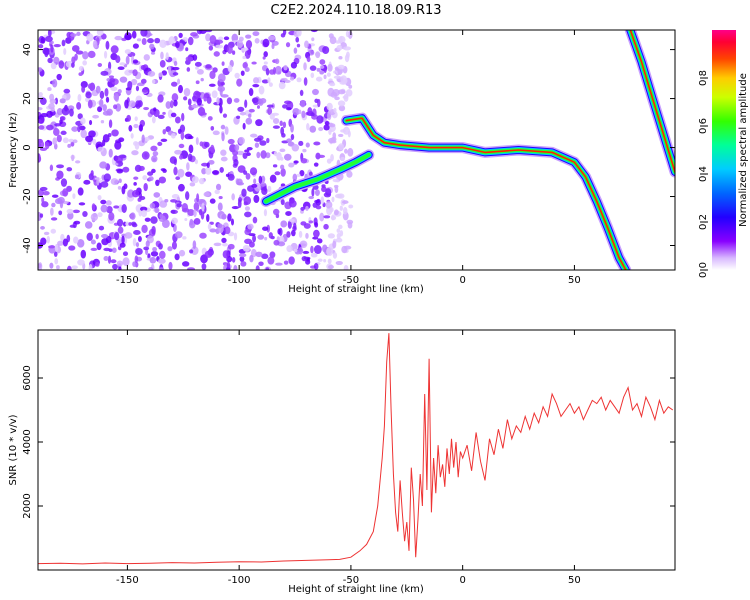 This screenshot has height=600, width=750. What do you see at coordinates (13, 449) in the screenshot?
I see `bottom-y-axis-label: SNR (10 * v/v)` at bounding box center [13, 449].